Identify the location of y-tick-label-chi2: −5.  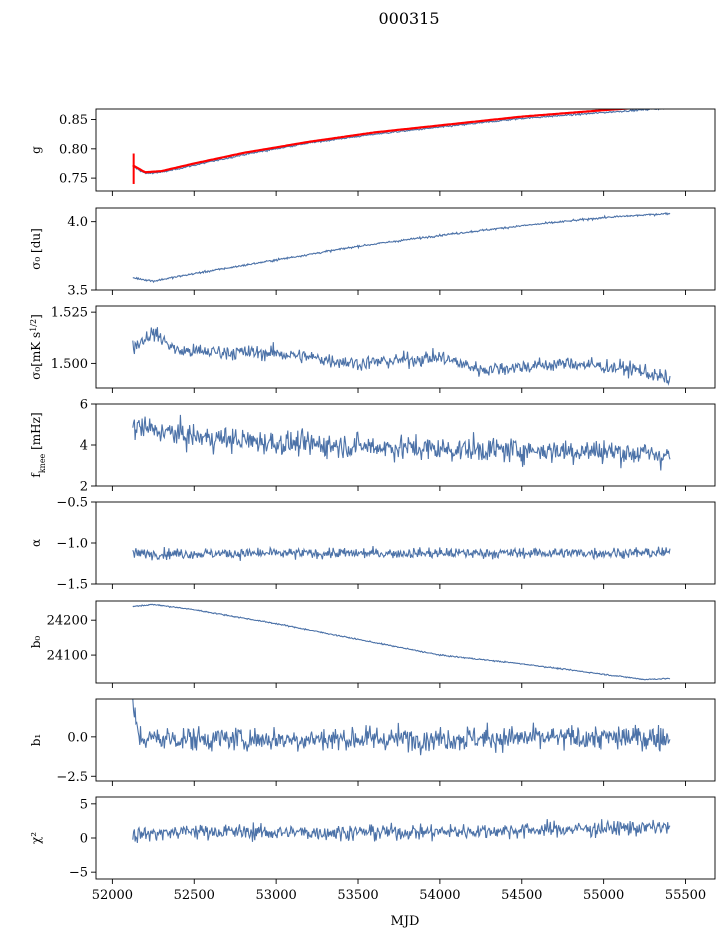
(78, 873).